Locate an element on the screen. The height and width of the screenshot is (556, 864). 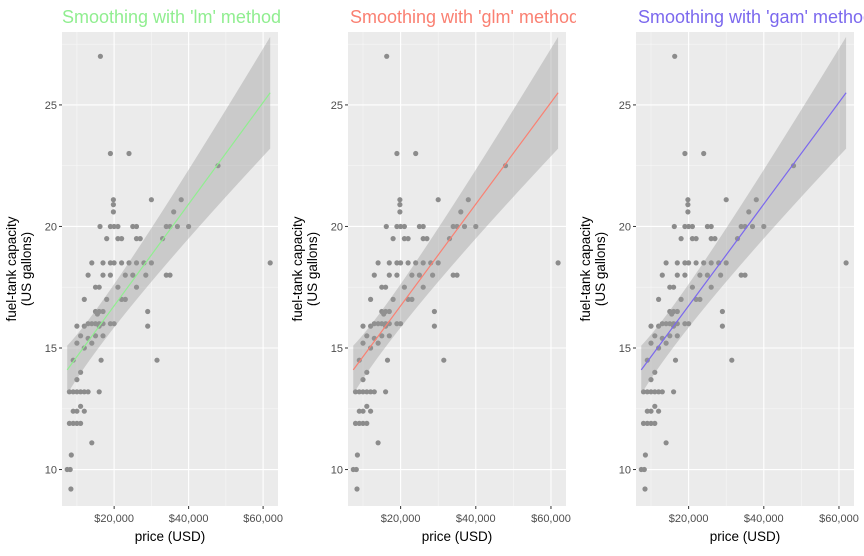
y-tick-label: 15 is located at coordinates (51, 349).